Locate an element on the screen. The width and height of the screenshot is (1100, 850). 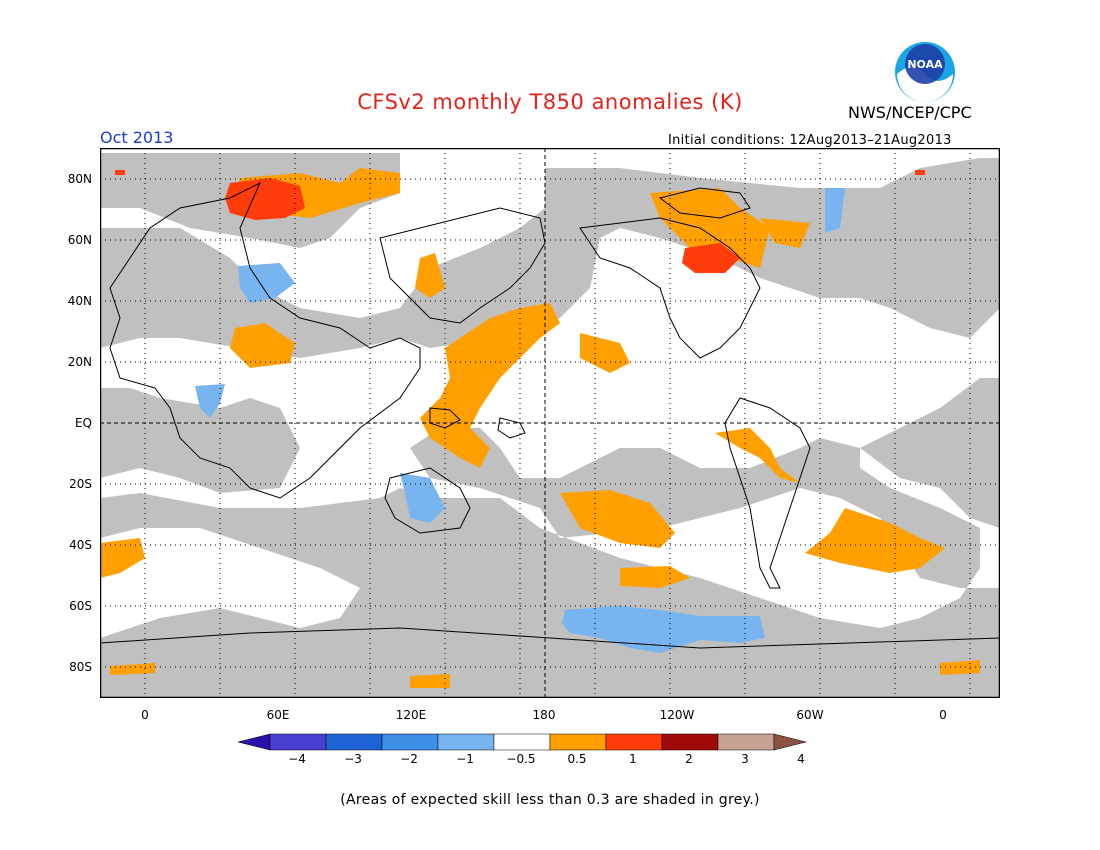
lon-label-60w: 60W is located at coordinates (810, 715).